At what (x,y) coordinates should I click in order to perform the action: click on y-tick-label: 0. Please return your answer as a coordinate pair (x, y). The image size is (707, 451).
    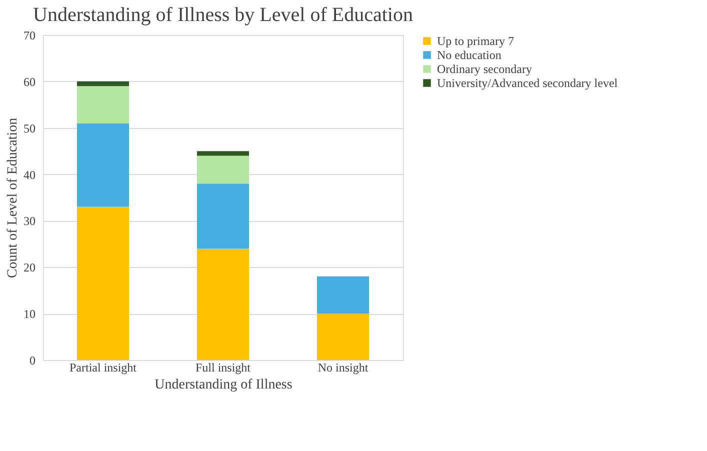
    Looking at the image, I should click on (33, 361).